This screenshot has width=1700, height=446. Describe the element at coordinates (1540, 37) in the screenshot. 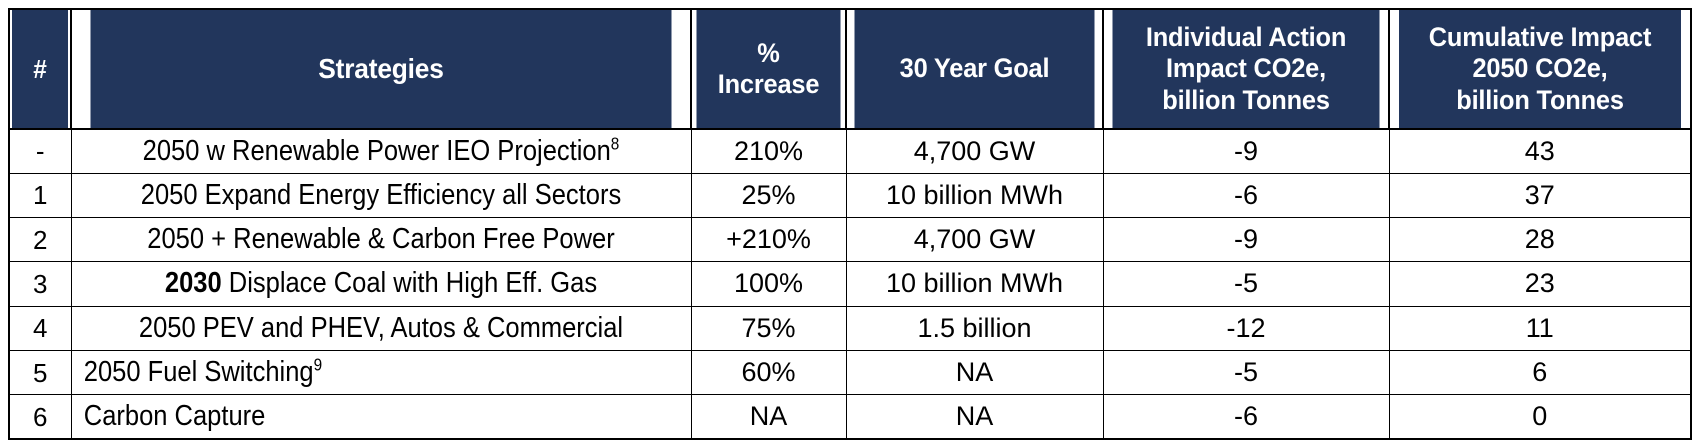

I see `column-header-cumulative-line1: Cumulative Impact` at that location.